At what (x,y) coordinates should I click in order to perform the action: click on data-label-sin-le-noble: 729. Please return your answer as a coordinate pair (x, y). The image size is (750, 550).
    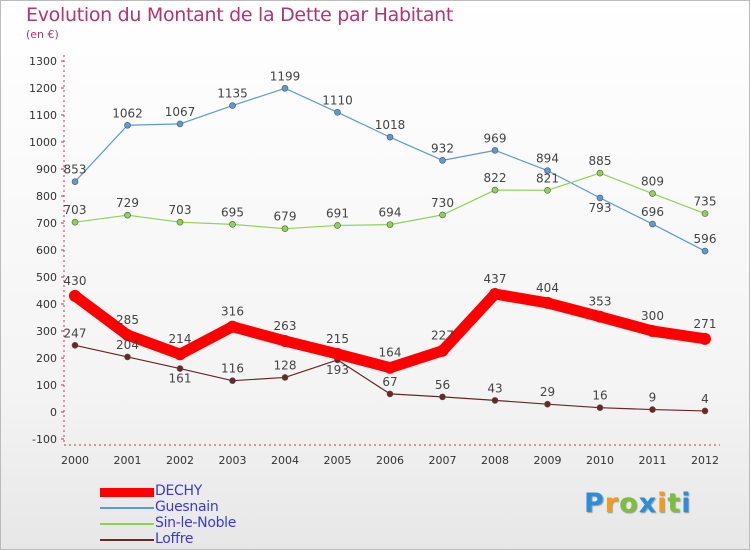
    Looking at the image, I should click on (127, 203).